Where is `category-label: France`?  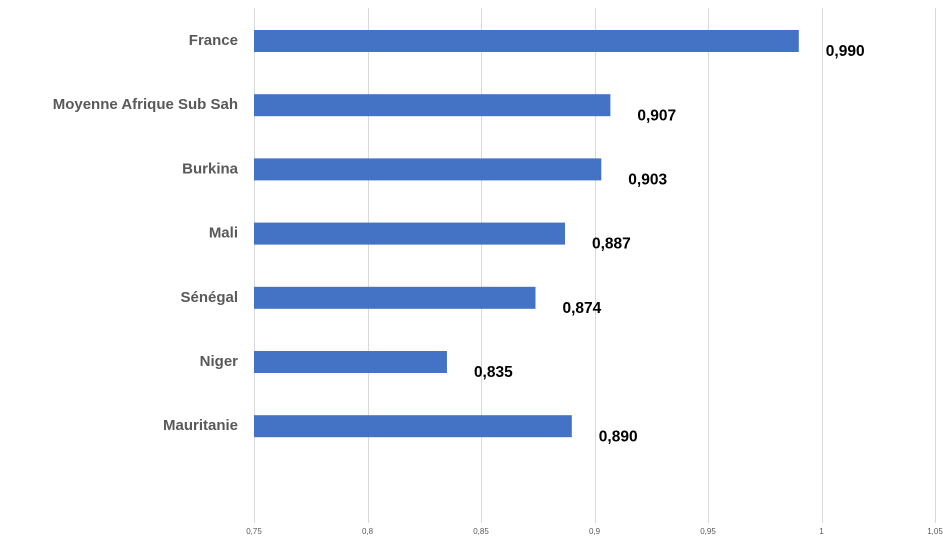
category-label: France is located at coordinates (213, 40).